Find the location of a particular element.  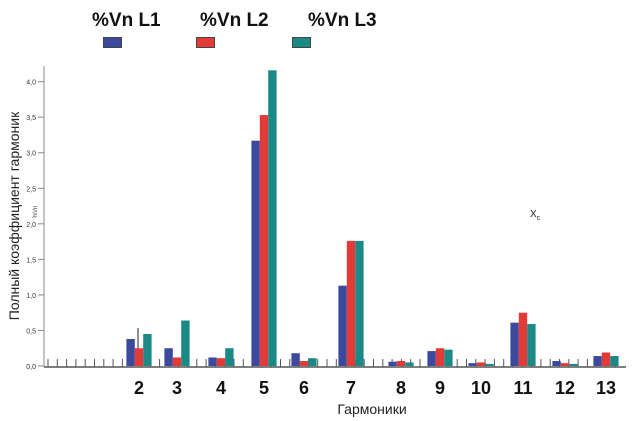

bar-l1-h11 is located at coordinates (514, 344).